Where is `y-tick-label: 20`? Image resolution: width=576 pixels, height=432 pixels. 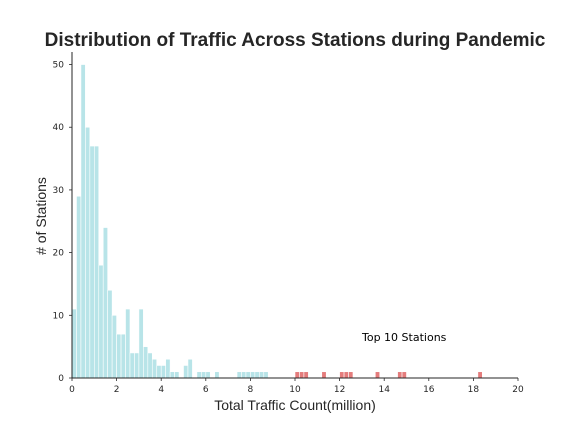
y-tick-label: 20 is located at coordinates (59, 254).